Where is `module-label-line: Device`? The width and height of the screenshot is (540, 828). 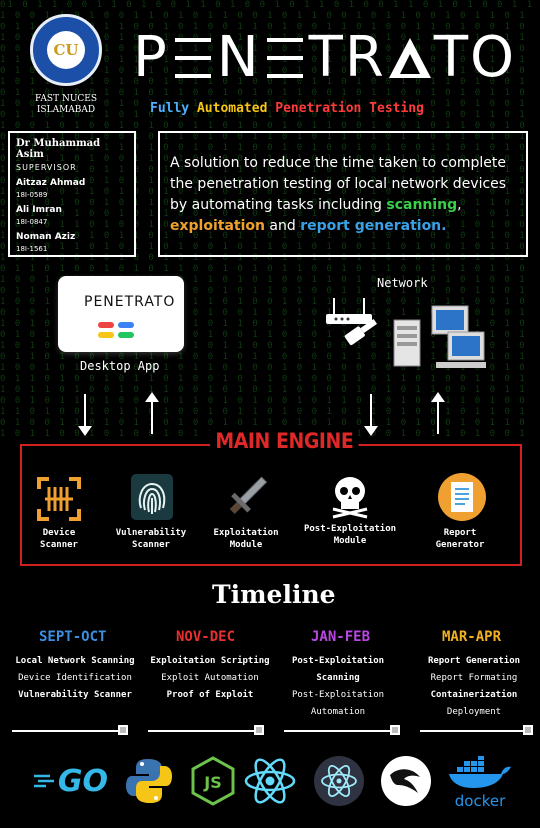 module-label-line: Device is located at coordinates (59, 533).